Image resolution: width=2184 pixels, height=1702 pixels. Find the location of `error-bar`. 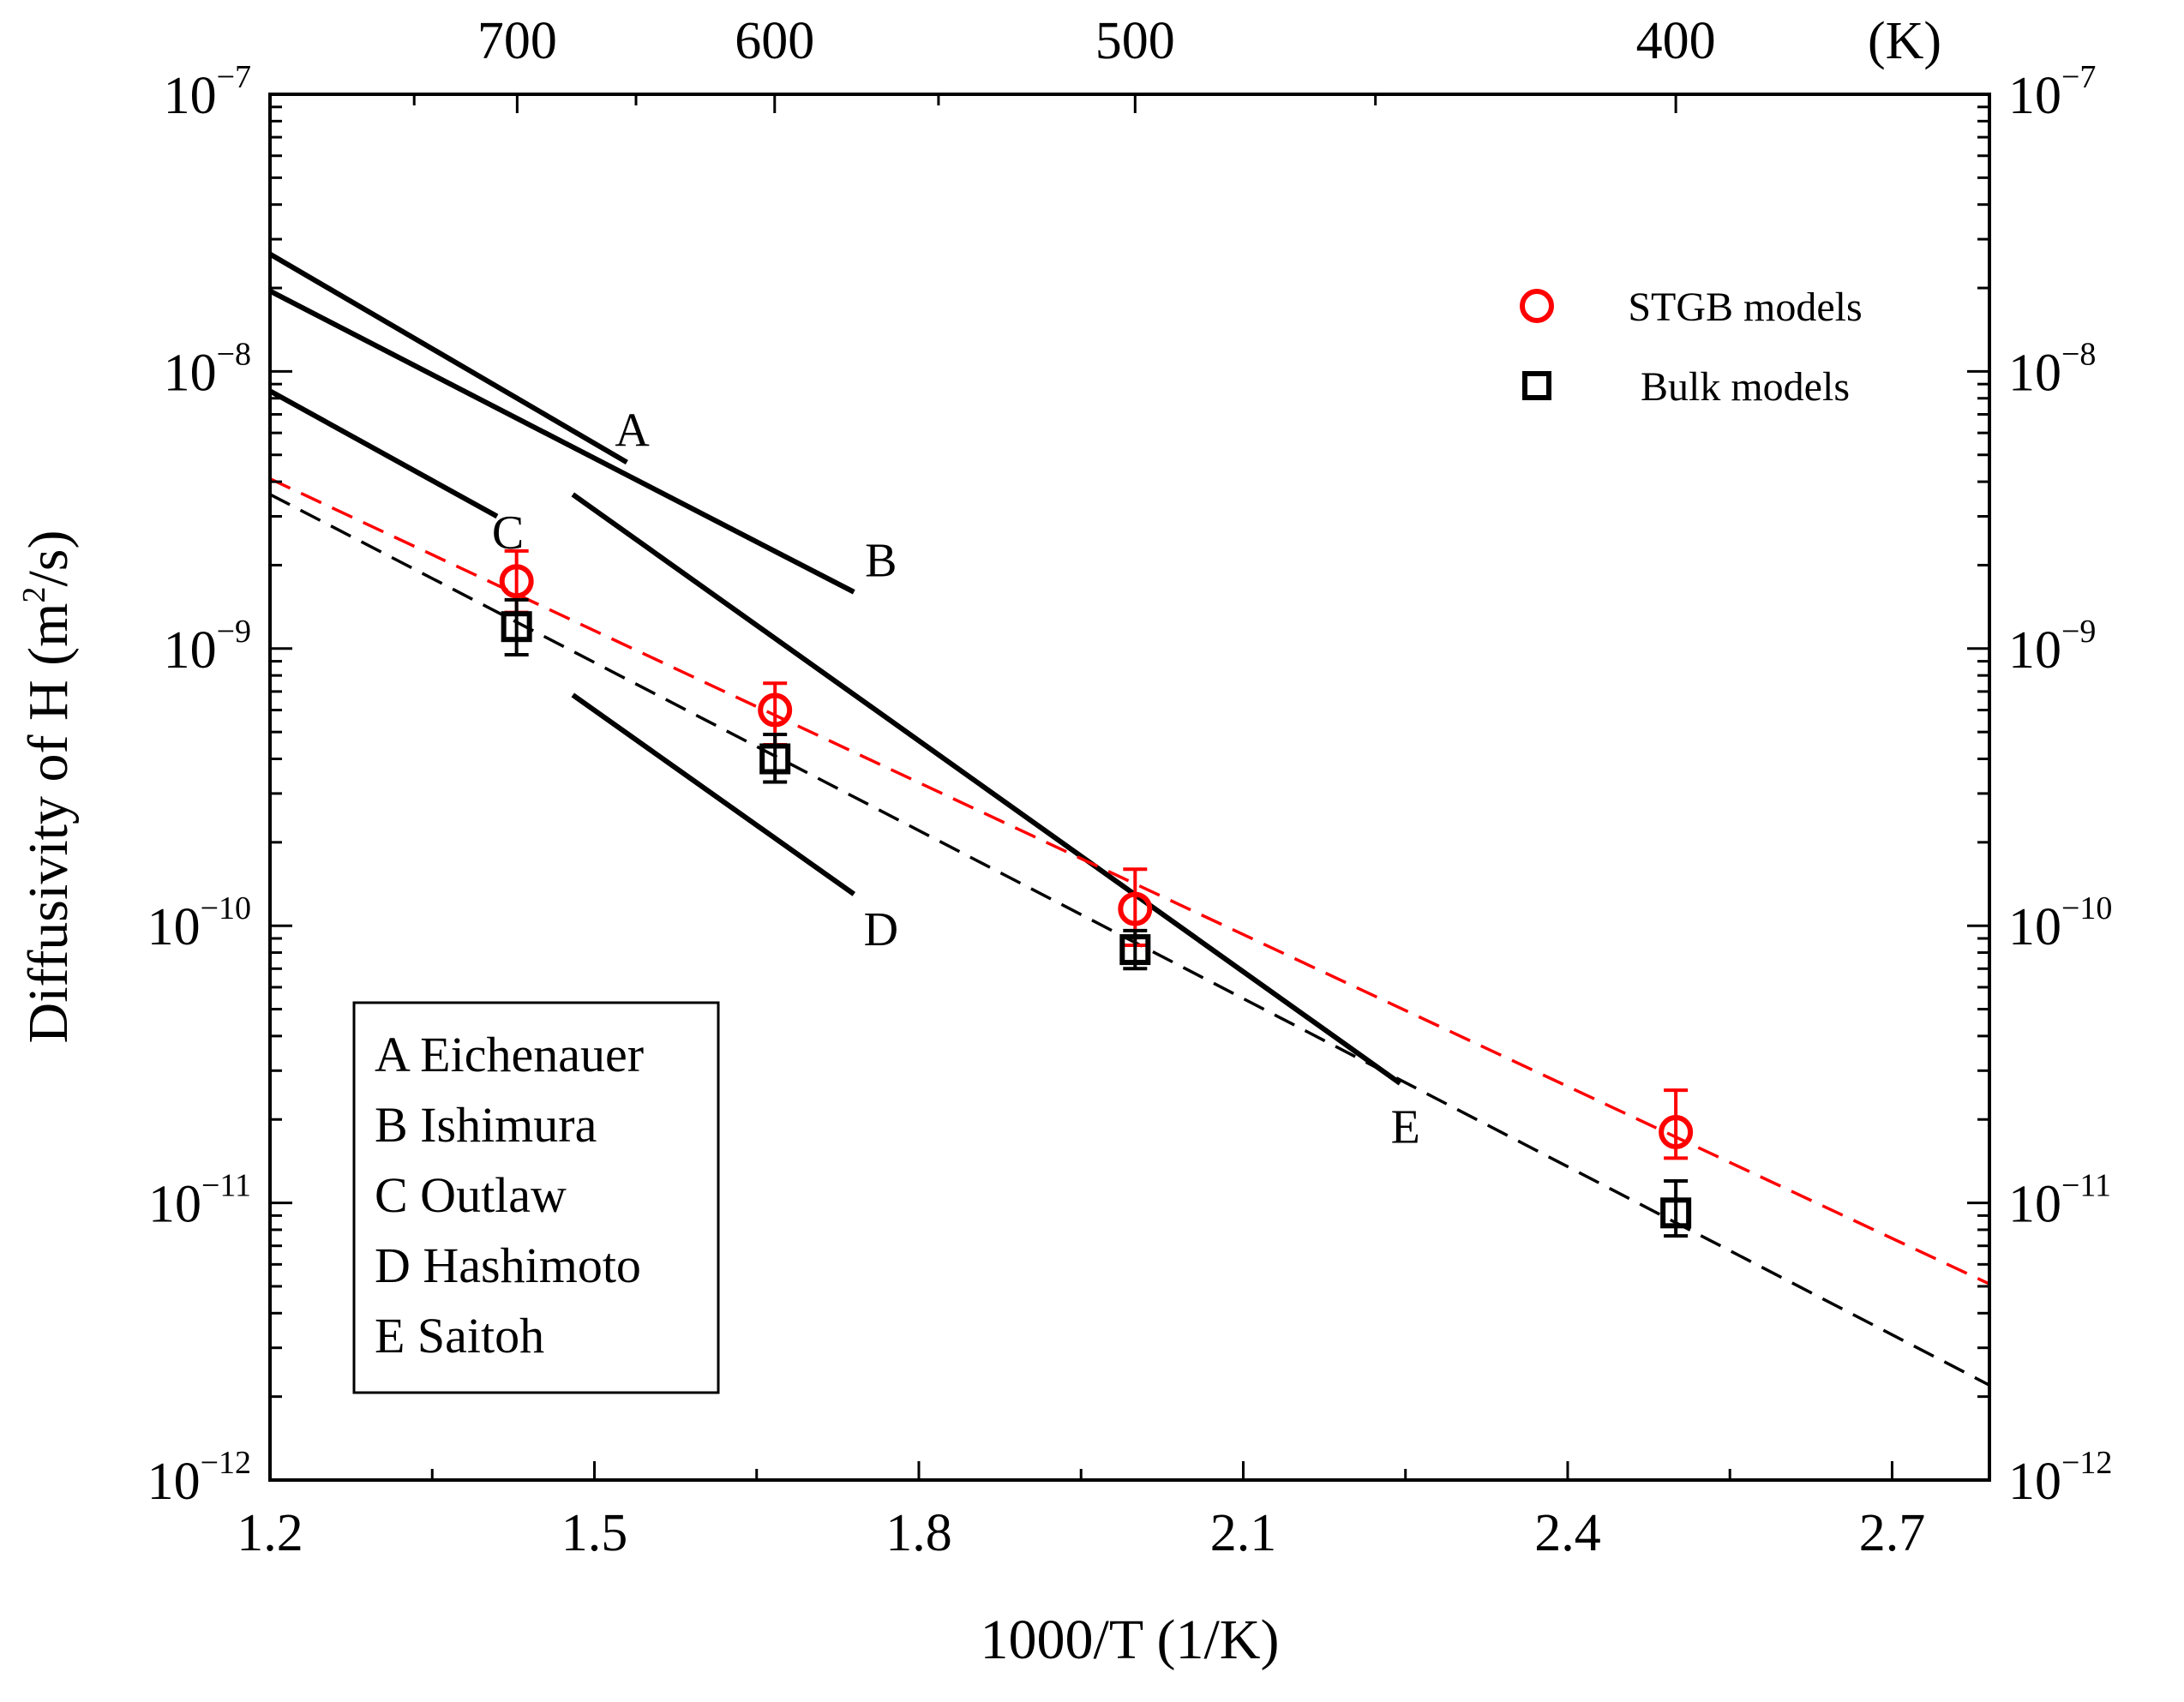

error-bar is located at coordinates (516, 627).